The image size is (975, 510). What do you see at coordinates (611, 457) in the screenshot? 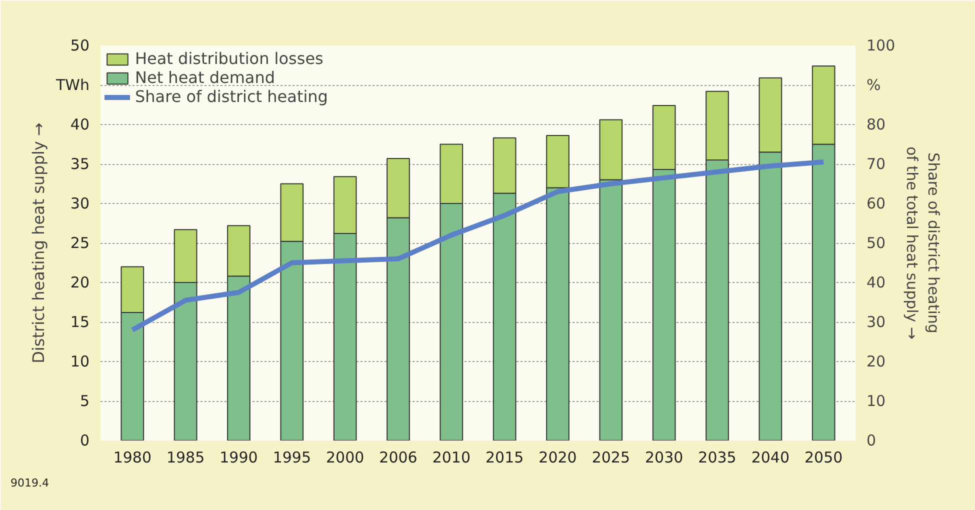
I see `x-tick-label: 2025` at bounding box center [611, 457].